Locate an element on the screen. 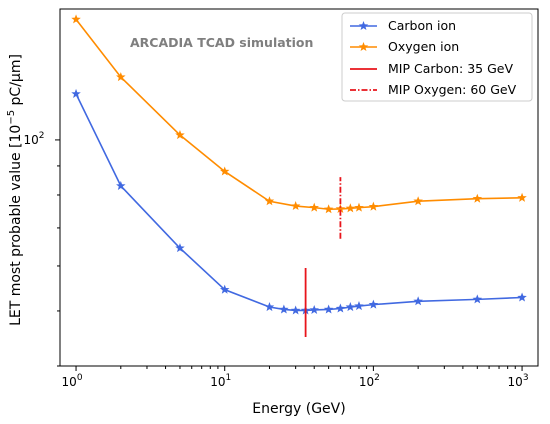 The height and width of the screenshot is (424, 550). legend-box is located at coordinates (437, 57).